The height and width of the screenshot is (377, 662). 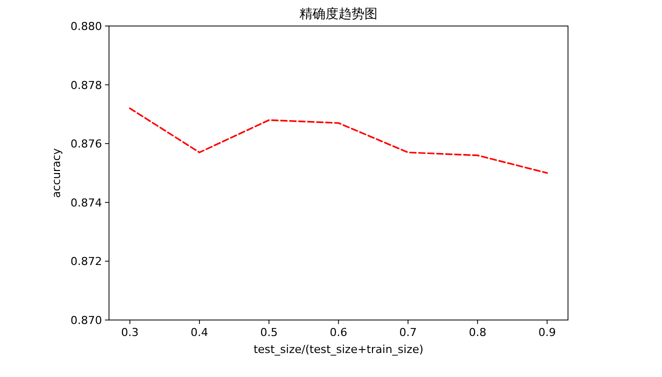 I want to click on x-tick-label: 0.4, so click(x=199, y=332).